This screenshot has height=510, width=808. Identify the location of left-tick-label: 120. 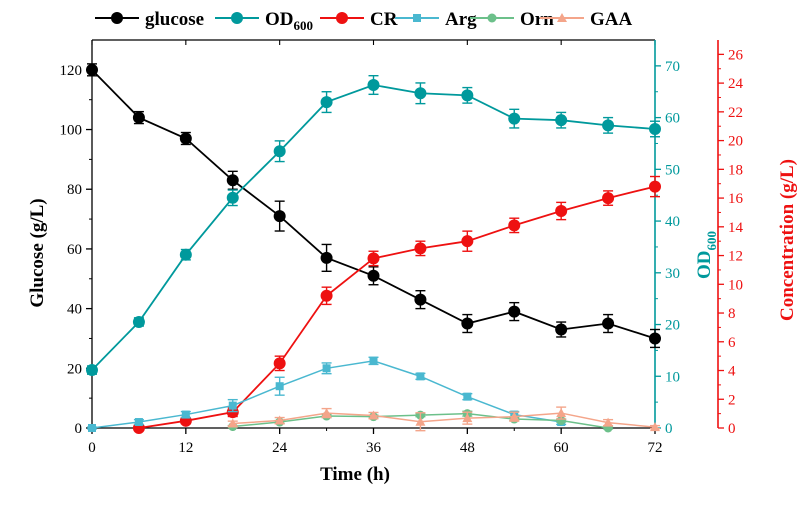
(71, 71).